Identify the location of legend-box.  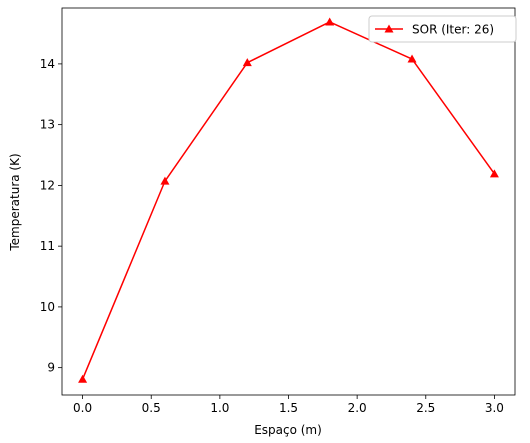
(442, 29).